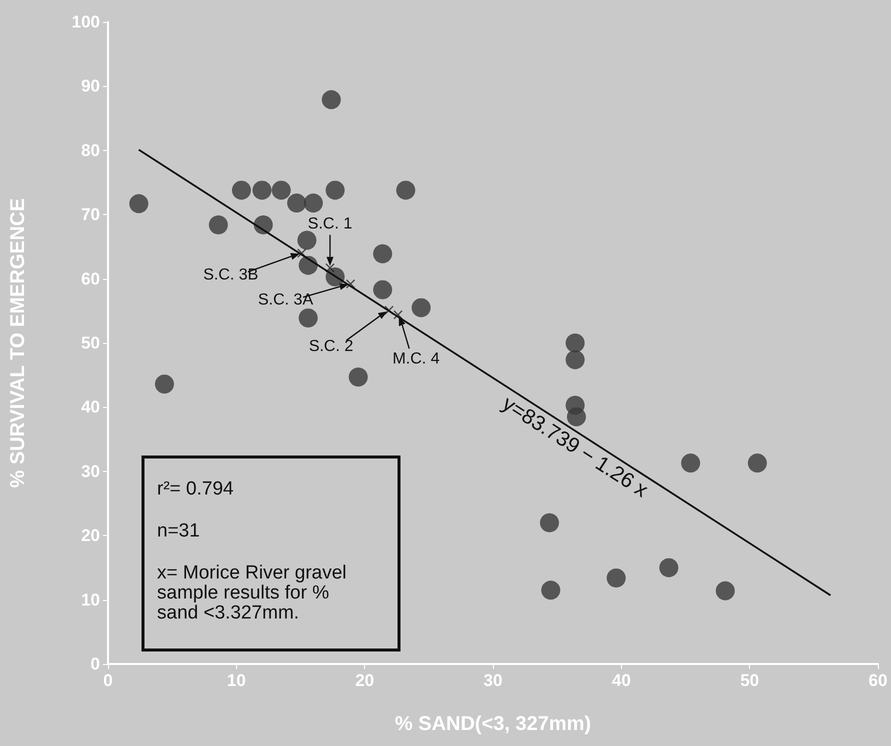 Image resolution: width=891 pixels, height=746 pixels. Describe the element at coordinates (254, 593) in the screenshot. I see `annotation: x= Morice River gravel sample results for % sand <3.327mm.` at that location.